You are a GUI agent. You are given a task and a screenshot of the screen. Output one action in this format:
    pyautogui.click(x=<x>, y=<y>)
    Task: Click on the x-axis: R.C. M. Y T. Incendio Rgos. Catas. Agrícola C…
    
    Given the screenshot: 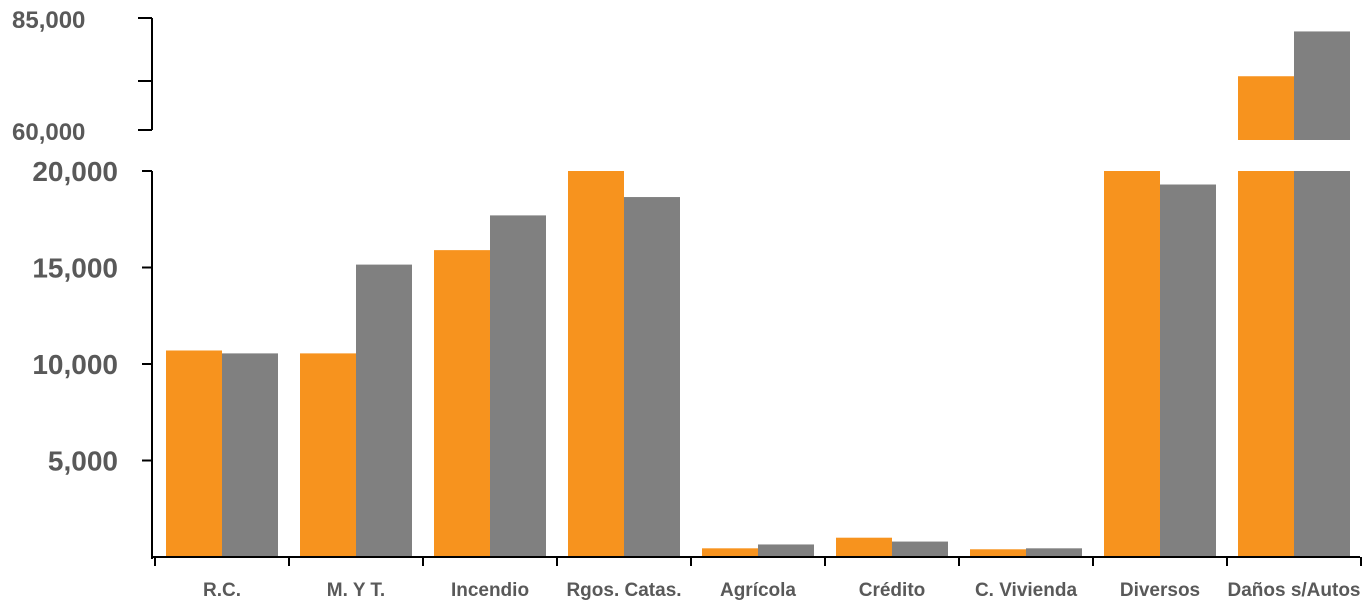 What is the action you would take?
    pyautogui.click(x=757, y=578)
    